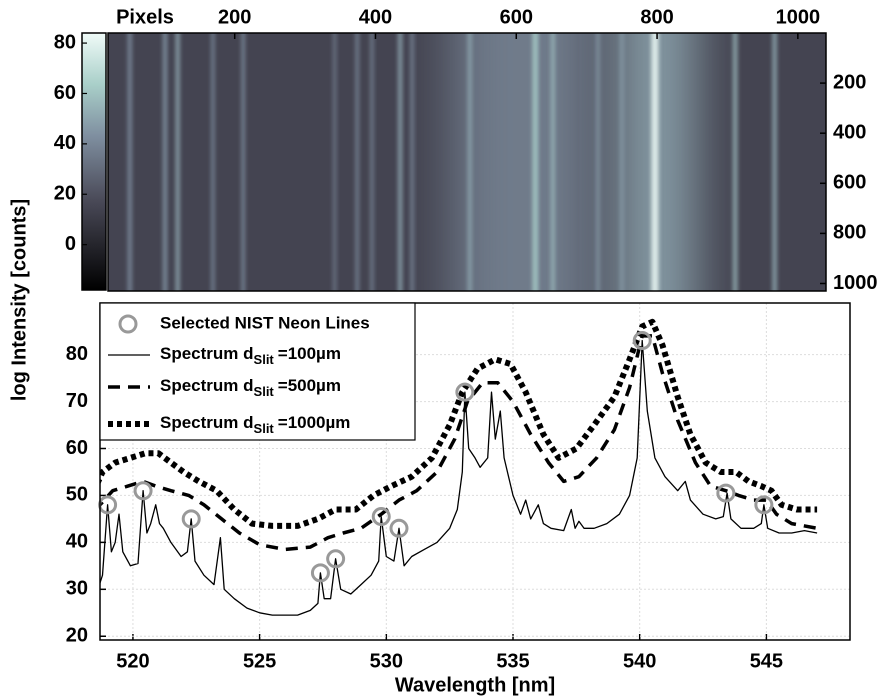 Image resolution: width=884 pixels, height=697 pixels. What do you see at coordinates (766, 661) in the screenshot?
I see `x-tick-label: 545` at bounding box center [766, 661].